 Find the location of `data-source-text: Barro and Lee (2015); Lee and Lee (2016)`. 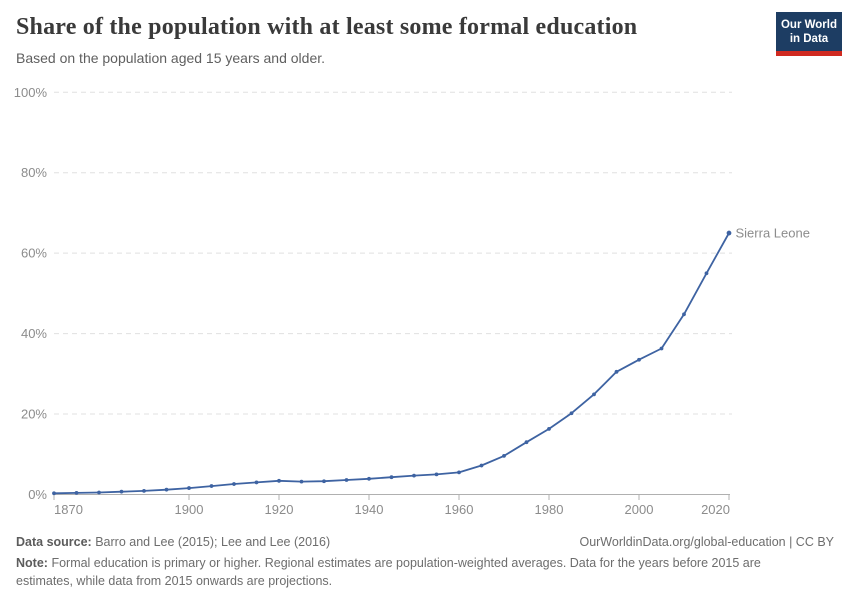

data-source-text: Barro and Lee (2015); Lee and Lee (2016) is located at coordinates (213, 542).